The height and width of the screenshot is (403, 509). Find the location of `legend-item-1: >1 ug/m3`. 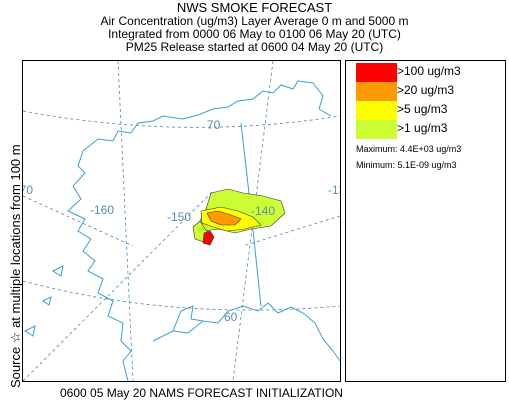

legend-item-1: >1 ug/m3 is located at coordinates (431, 129).